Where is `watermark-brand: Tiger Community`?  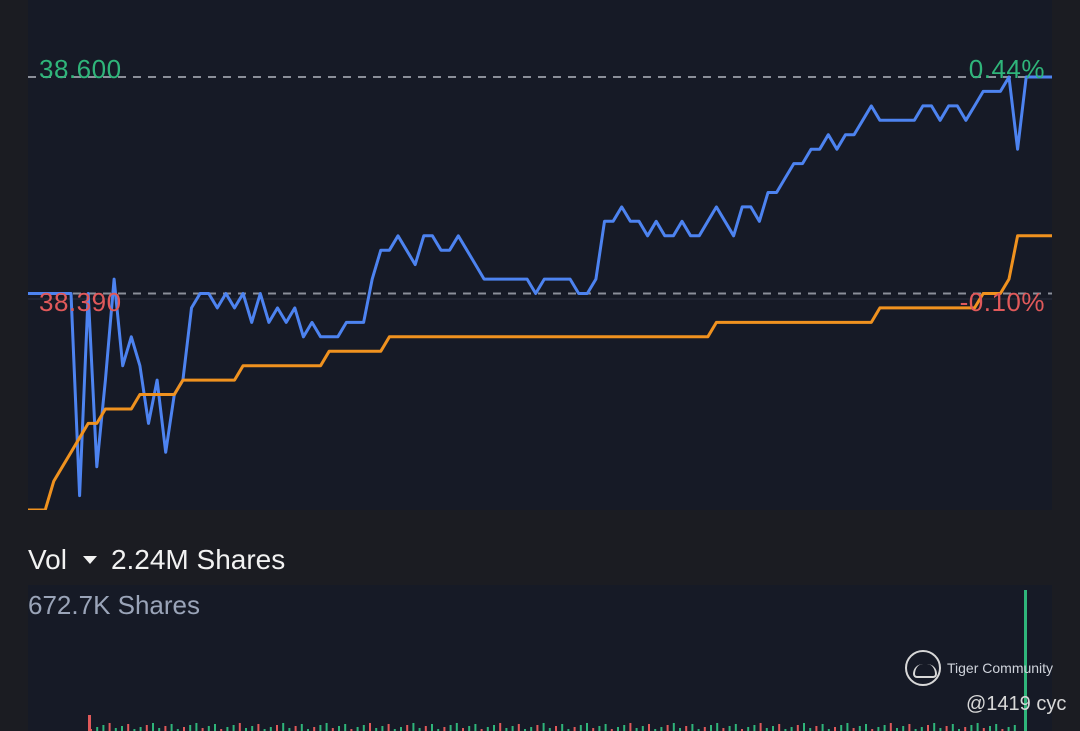 watermark-brand: Tiger Community is located at coordinates (1000, 668).